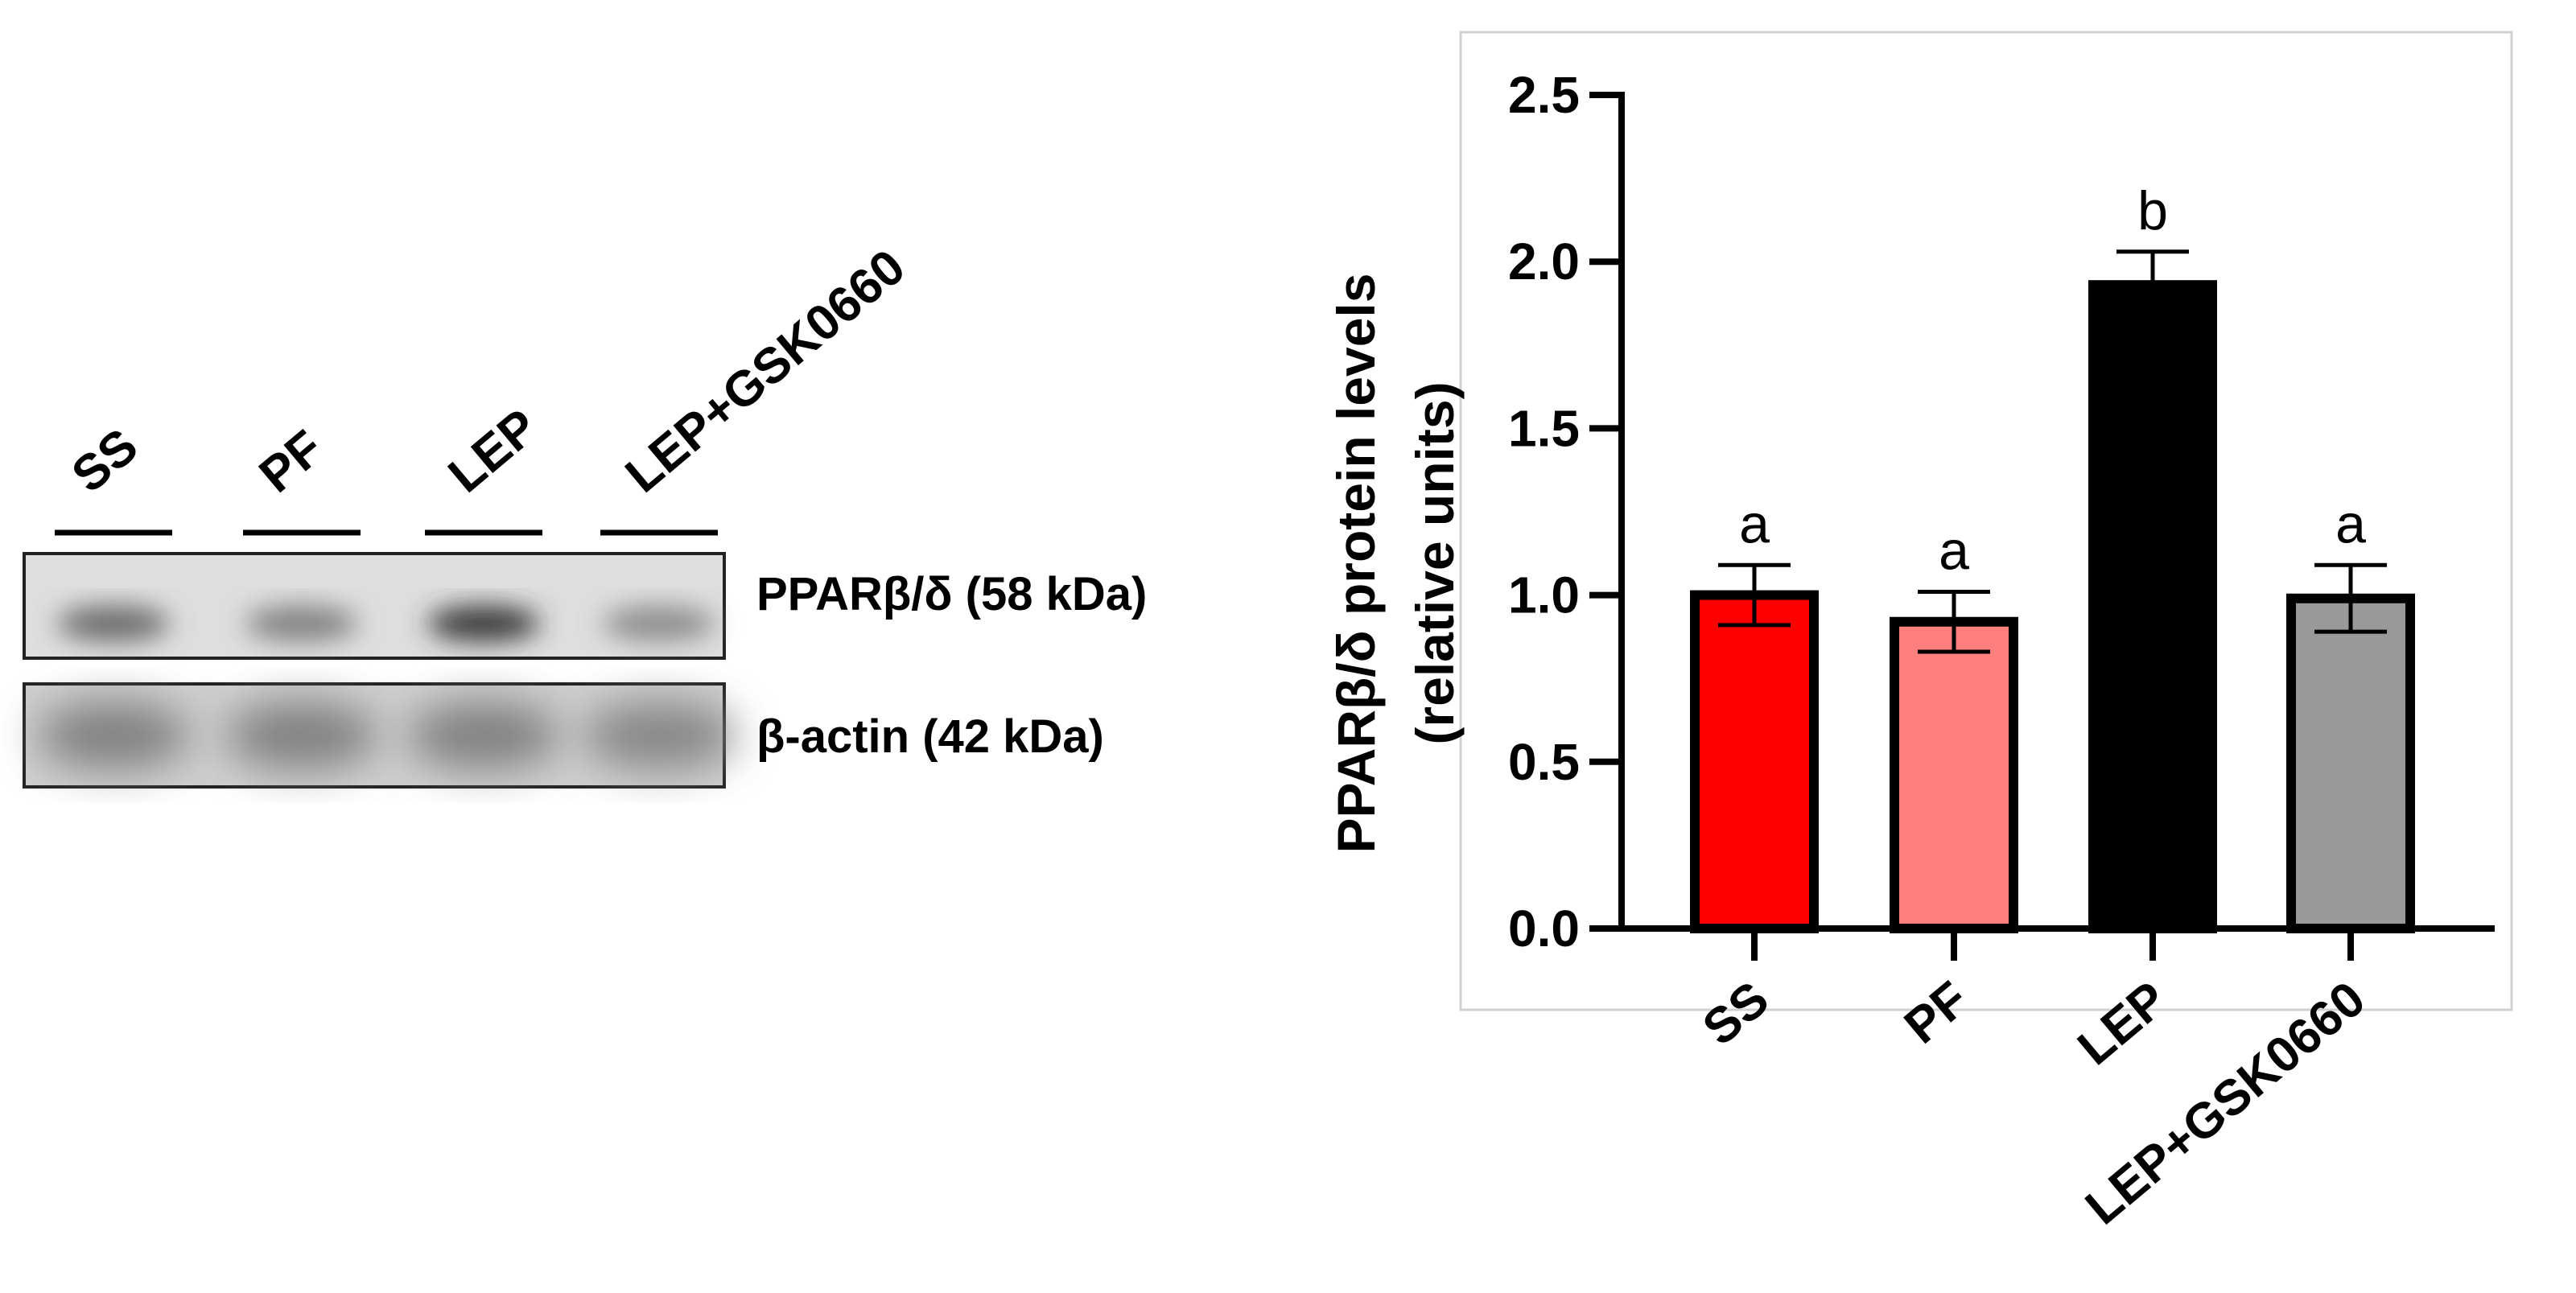 This screenshot has height=1293, width=2576. What do you see at coordinates (951, 594) in the screenshot?
I see `blot-label-ppar: PPARβ/δ (58 kDa)` at bounding box center [951, 594].